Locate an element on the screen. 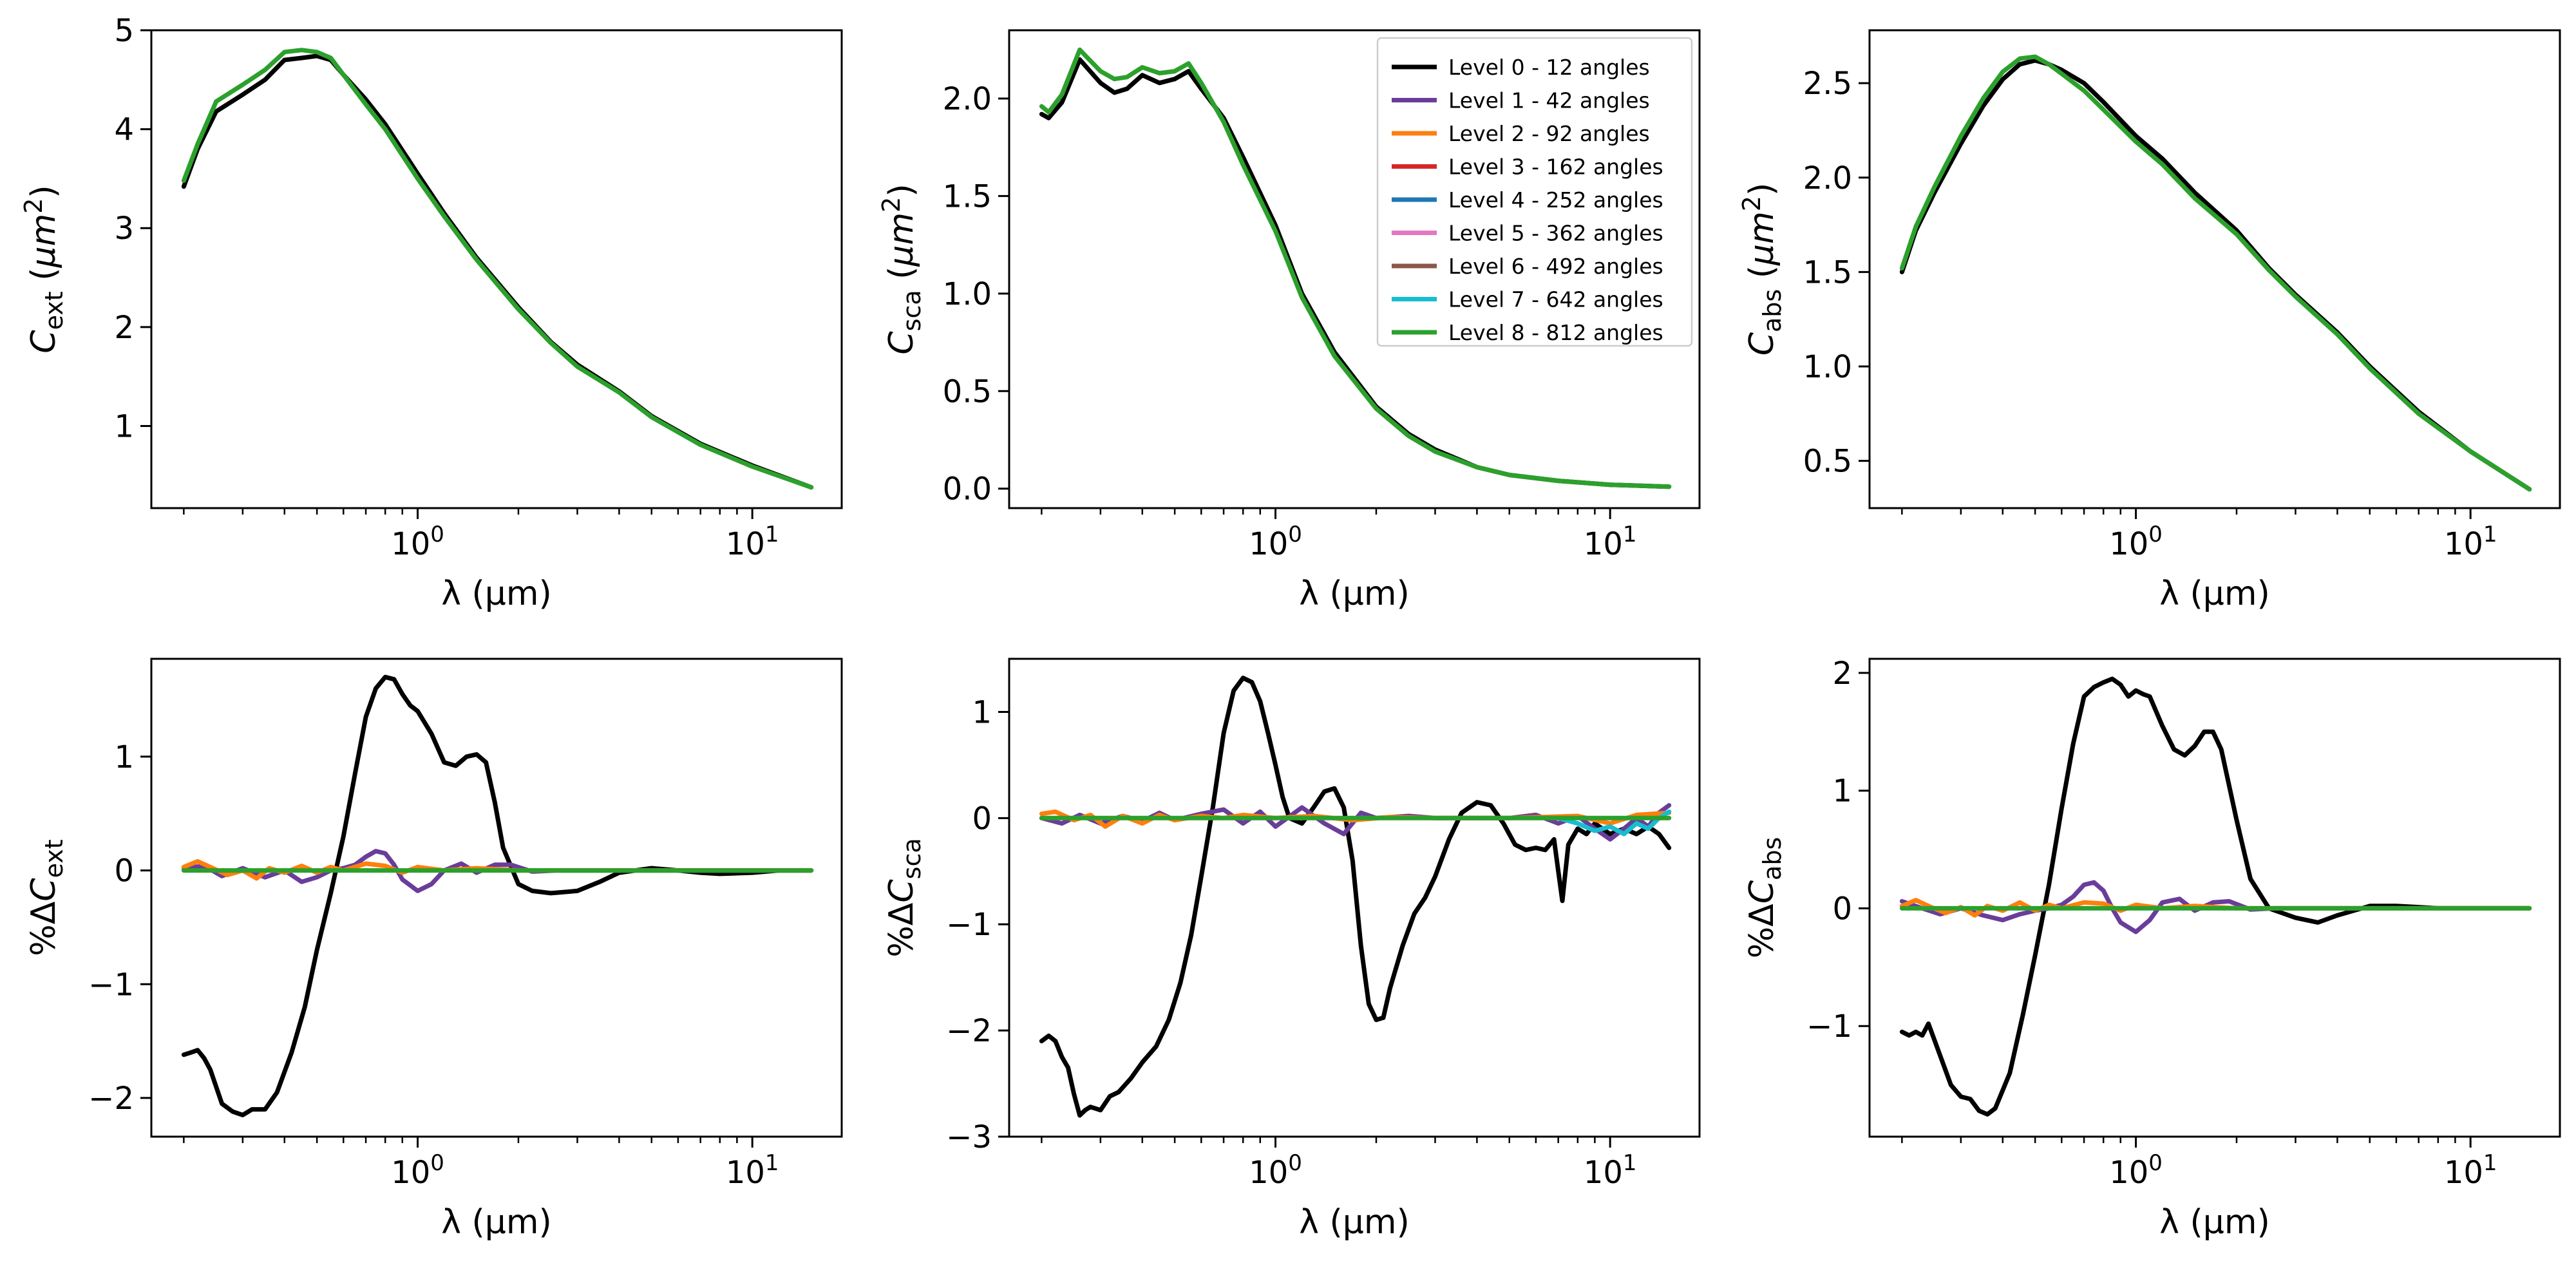 The height and width of the screenshot is (1288, 2576). series-line-level-7-642-angles is located at coordinates (1614, 823).